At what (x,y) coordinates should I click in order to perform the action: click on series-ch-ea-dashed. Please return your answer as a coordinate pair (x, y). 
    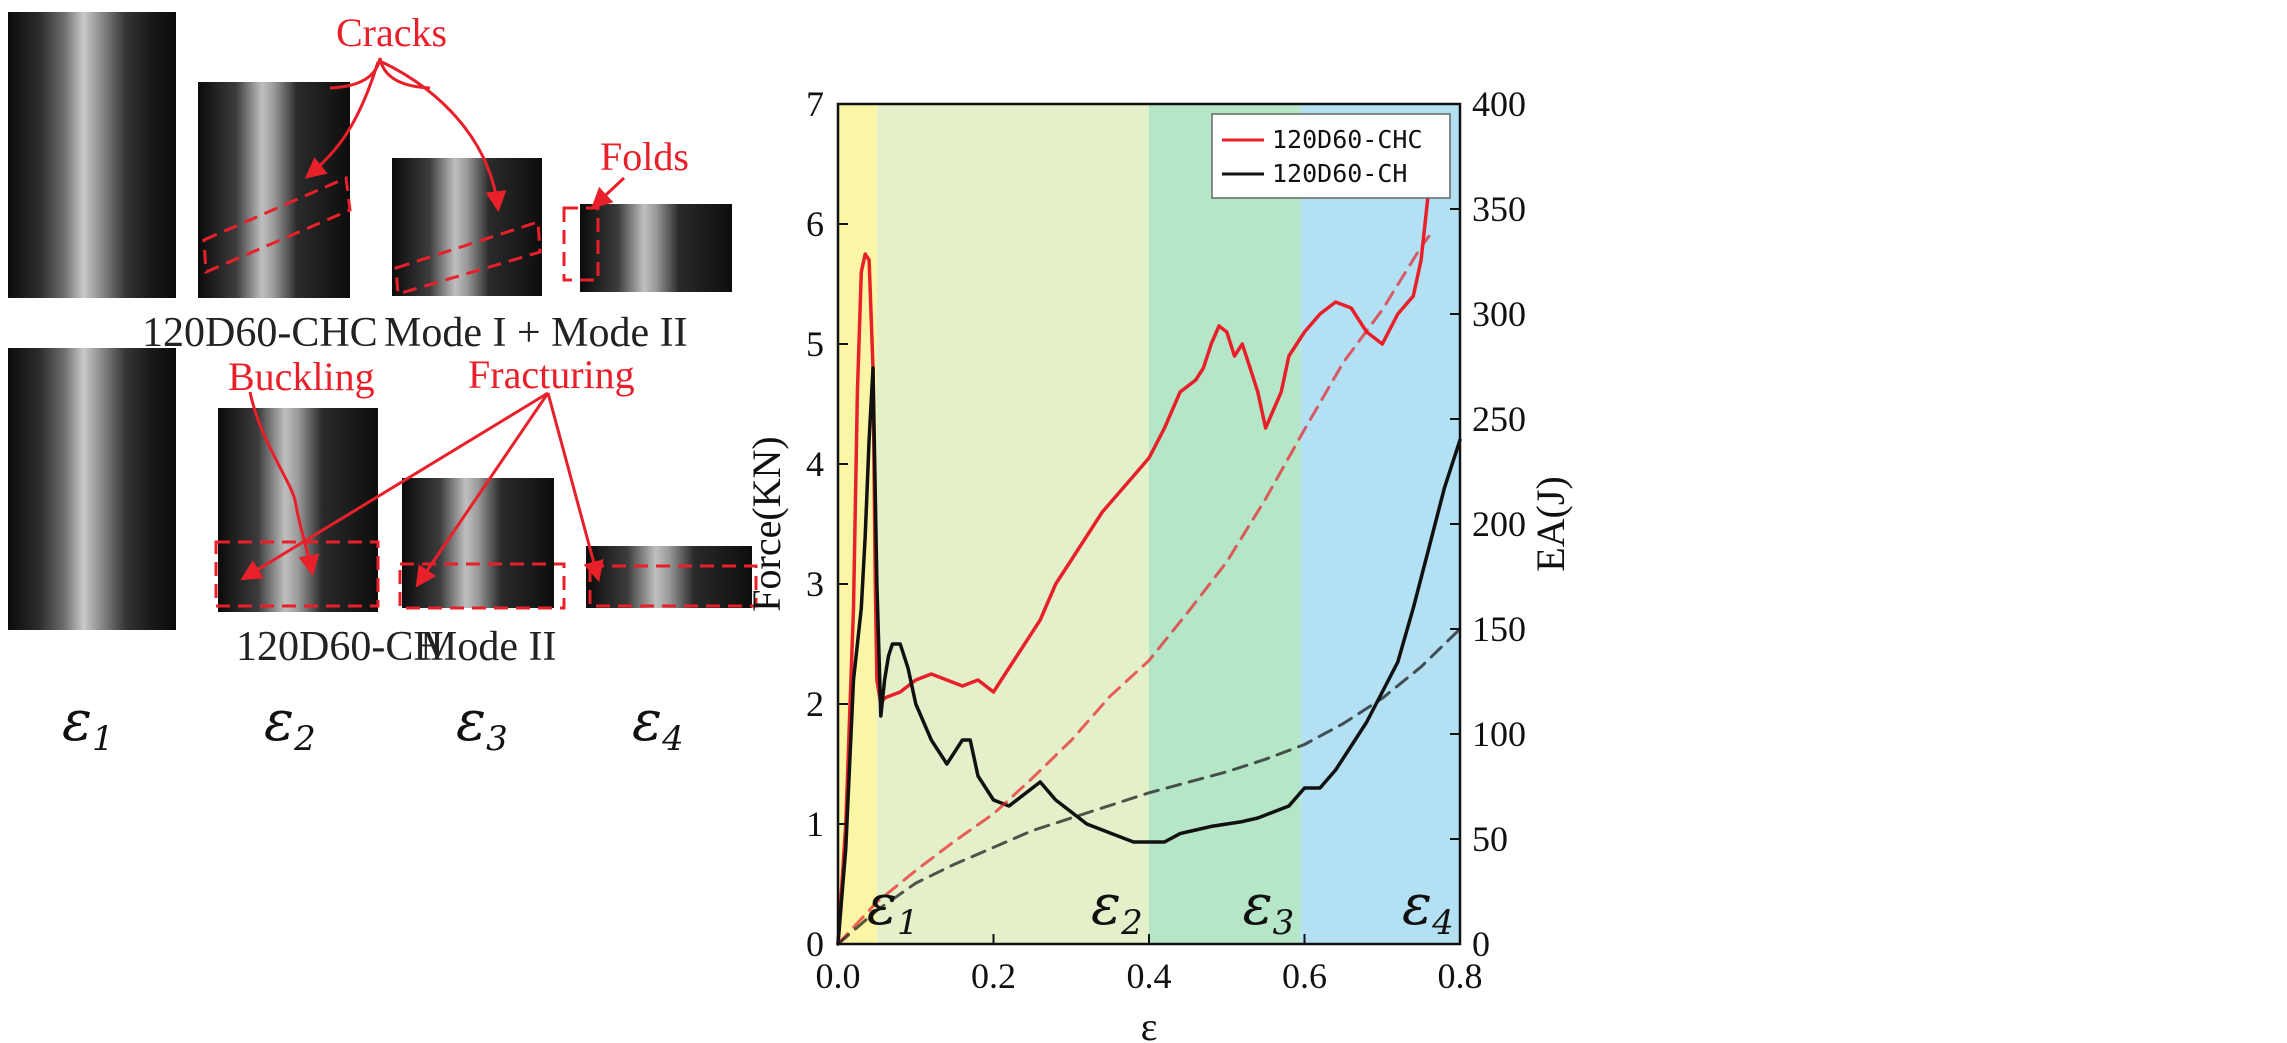
    Looking at the image, I should click on (1149, 786).